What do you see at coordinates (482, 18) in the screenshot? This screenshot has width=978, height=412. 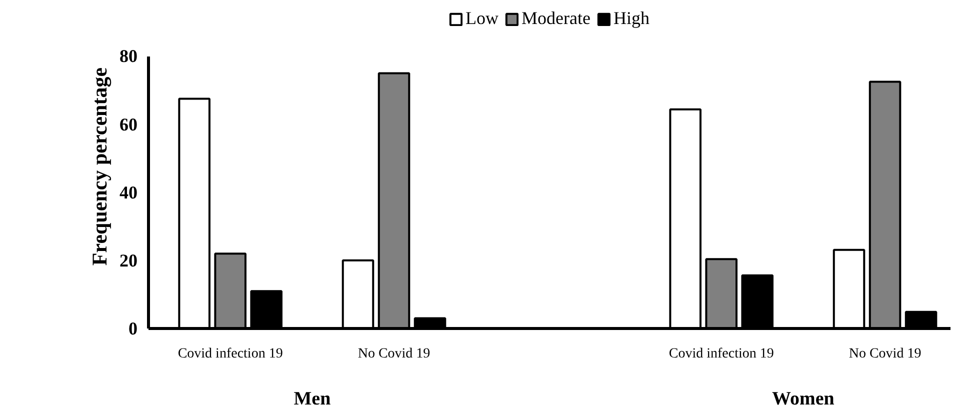 I see `legend-label: Low` at bounding box center [482, 18].